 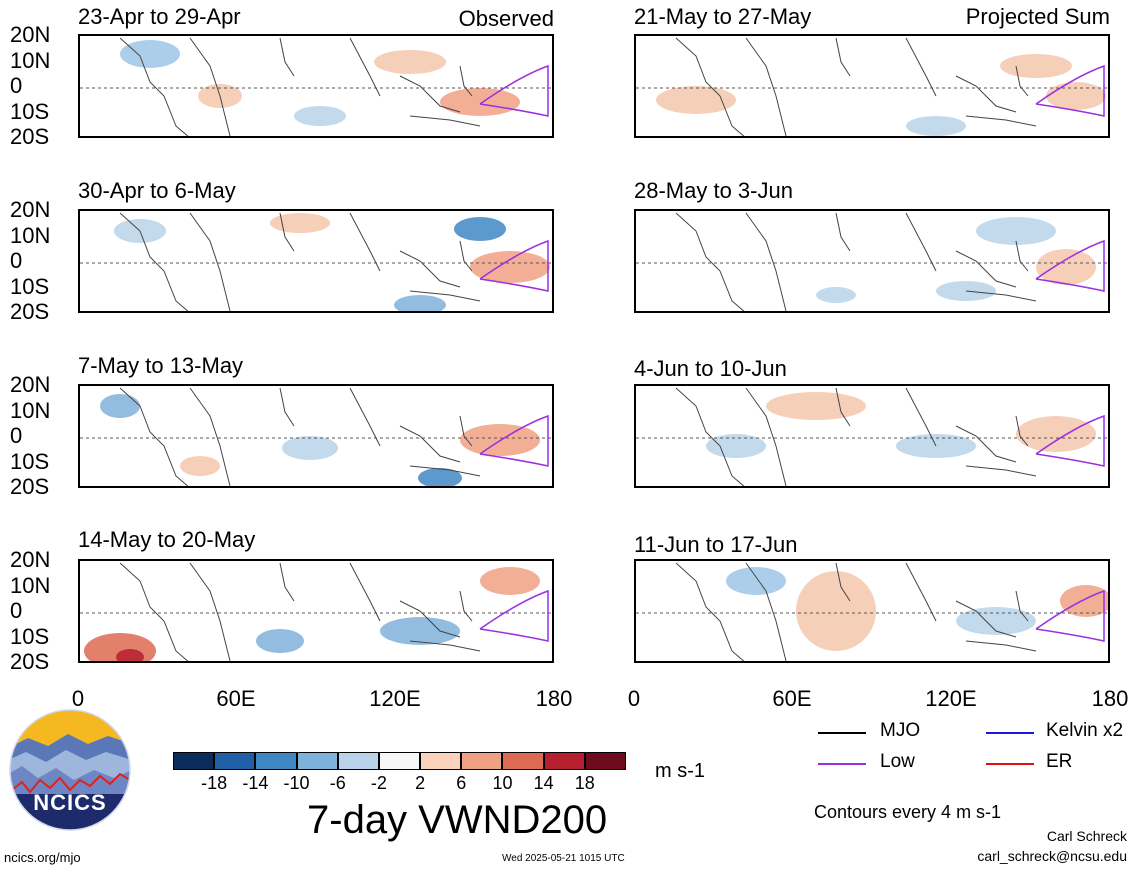 I want to click on panel-title-left-4: 14-May to 20-May, so click(x=167, y=539).